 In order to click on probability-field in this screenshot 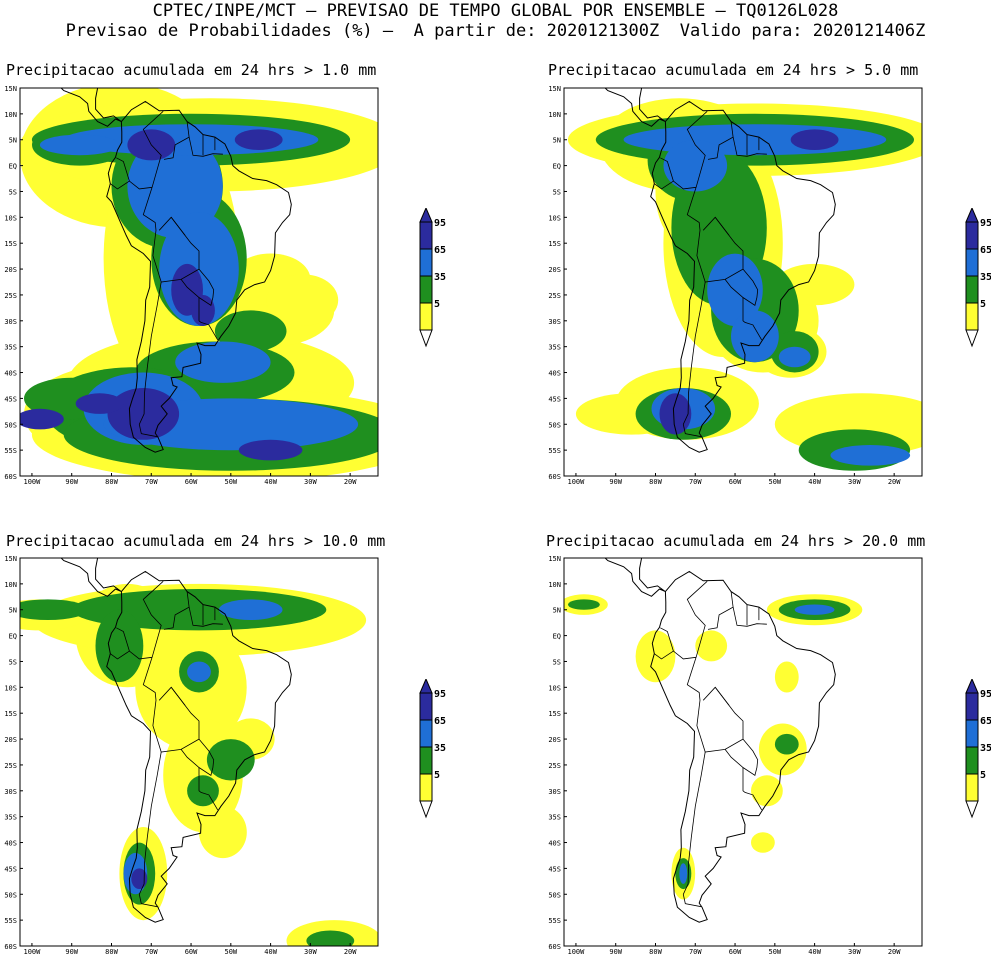, I will do `click(743, 752)`.